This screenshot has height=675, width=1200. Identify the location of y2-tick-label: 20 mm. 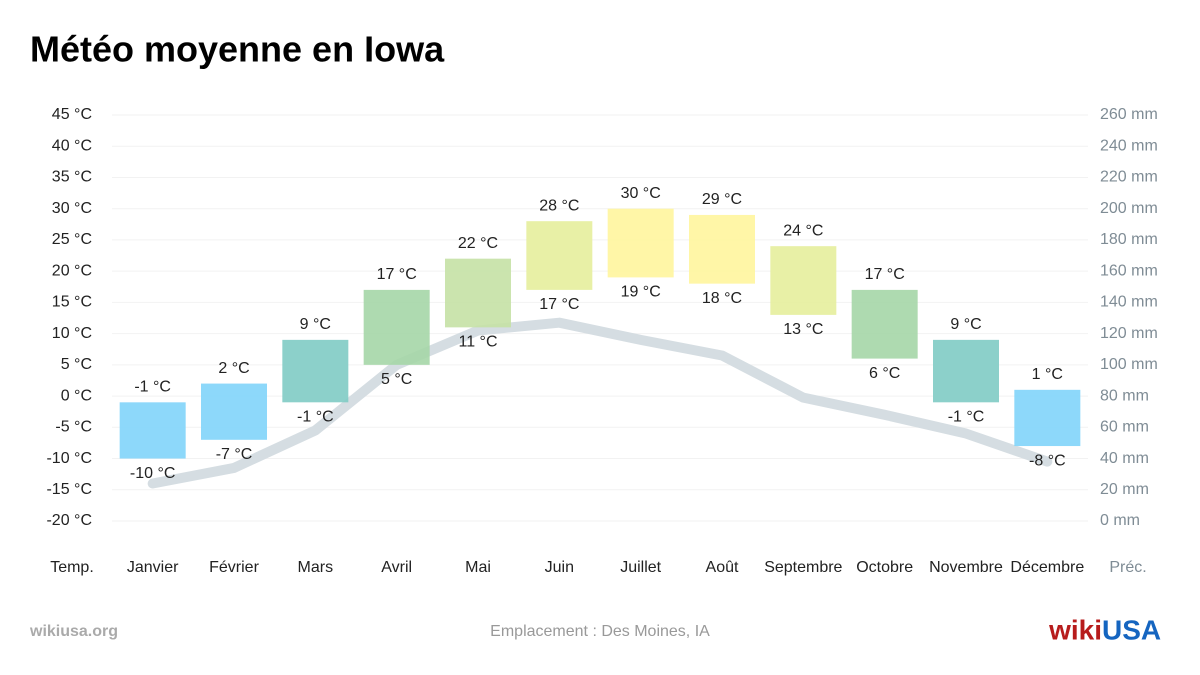
(1124, 489).